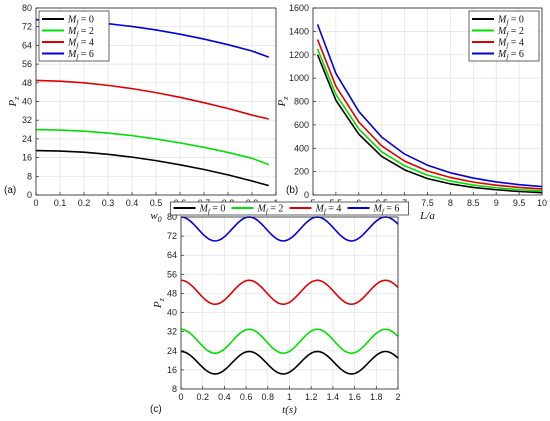 The width and height of the screenshot is (550, 421). Describe the element at coordinates (299, 55) in the screenshot. I see `y-tick-label: 1200` at that location.